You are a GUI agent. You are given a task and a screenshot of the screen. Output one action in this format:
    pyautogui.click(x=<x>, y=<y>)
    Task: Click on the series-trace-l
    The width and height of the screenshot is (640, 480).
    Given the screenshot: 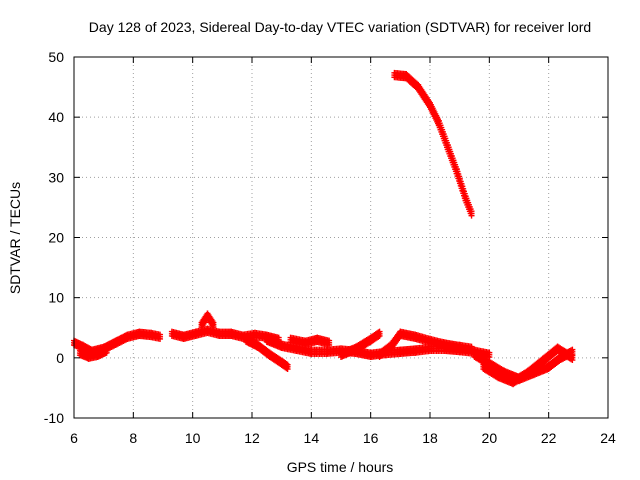 What is the action you would take?
    pyautogui.click(x=433, y=144)
    